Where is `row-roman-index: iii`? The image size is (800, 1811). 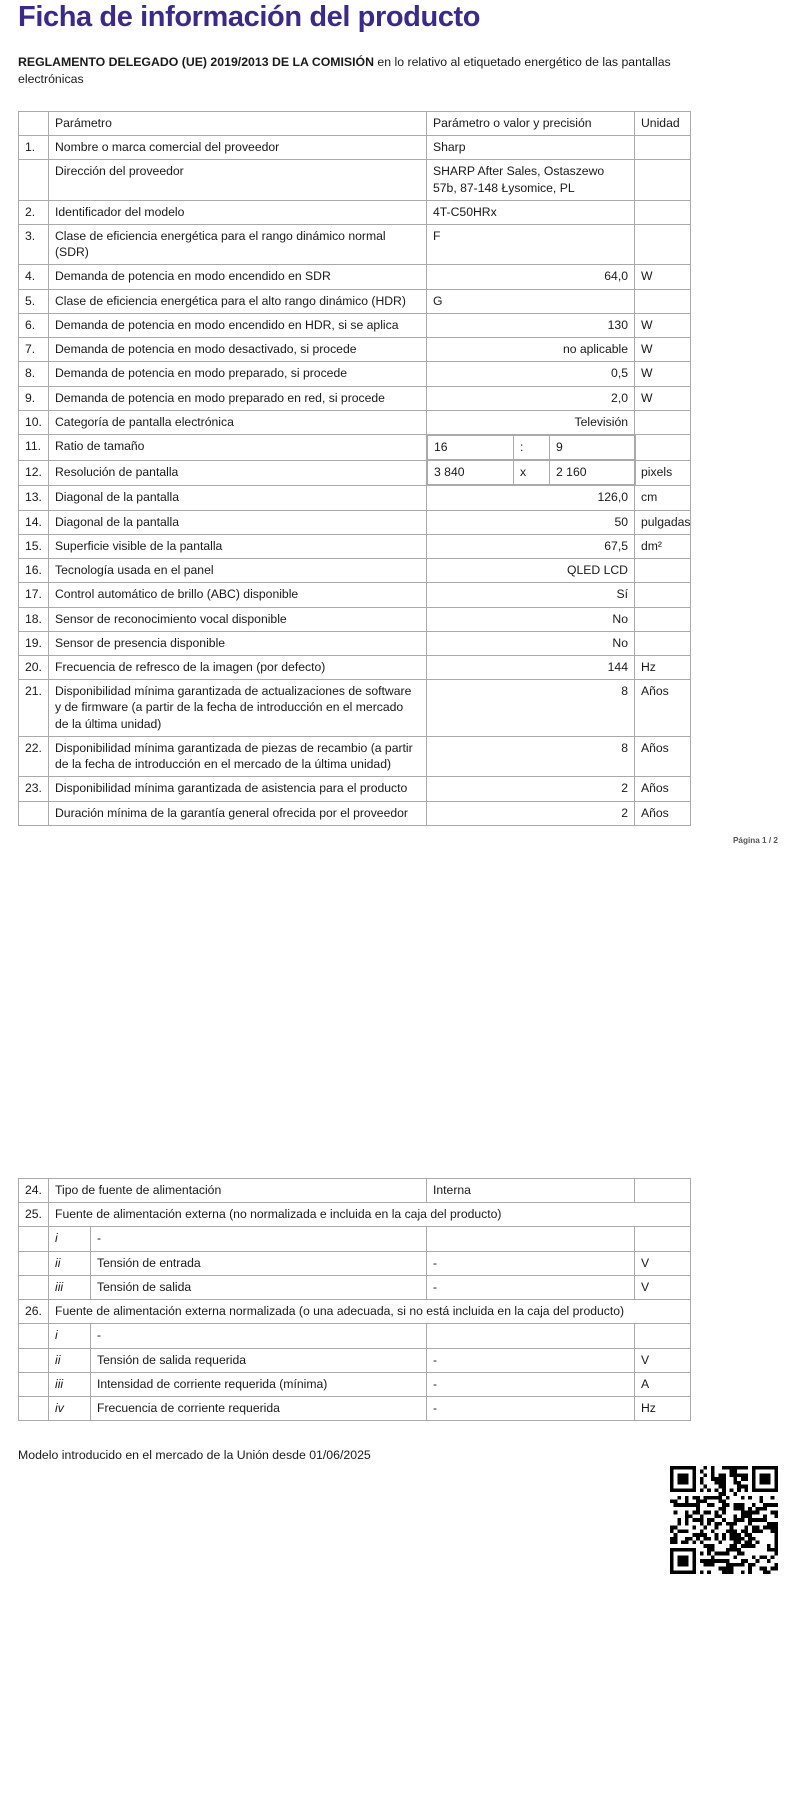
row-roman-index: iii is located at coordinates (69, 1287).